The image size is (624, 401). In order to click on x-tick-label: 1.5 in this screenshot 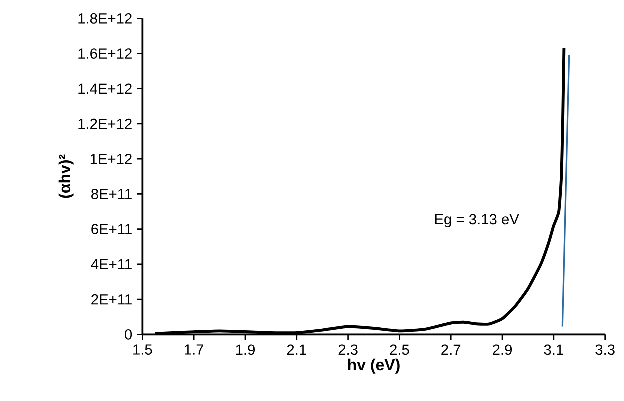, I will do `click(143, 349)`.